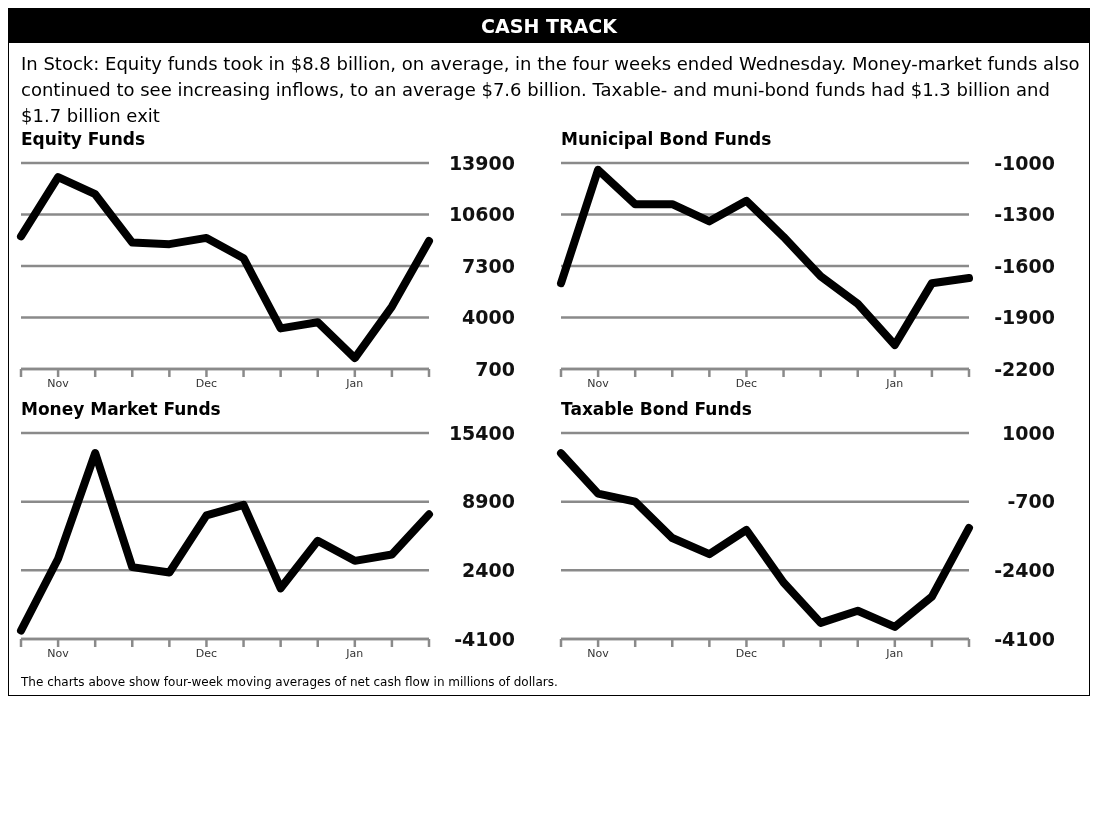 The height and width of the screenshot is (823, 1096). I want to click on y-tick-label: -1900, so click(1024, 317).